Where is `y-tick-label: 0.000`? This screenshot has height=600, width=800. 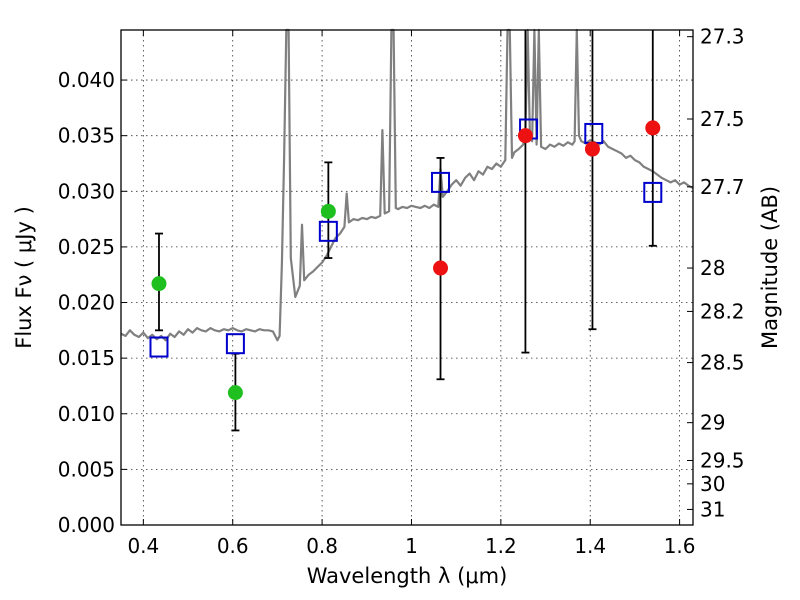
y-tick-label: 0.000 is located at coordinates (86, 525).